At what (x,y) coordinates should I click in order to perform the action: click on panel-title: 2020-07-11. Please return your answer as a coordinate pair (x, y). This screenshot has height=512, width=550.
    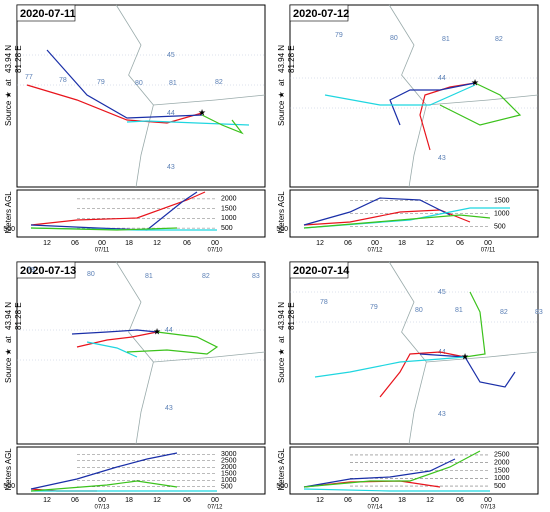
    Looking at the image, I should click on (48, 14).